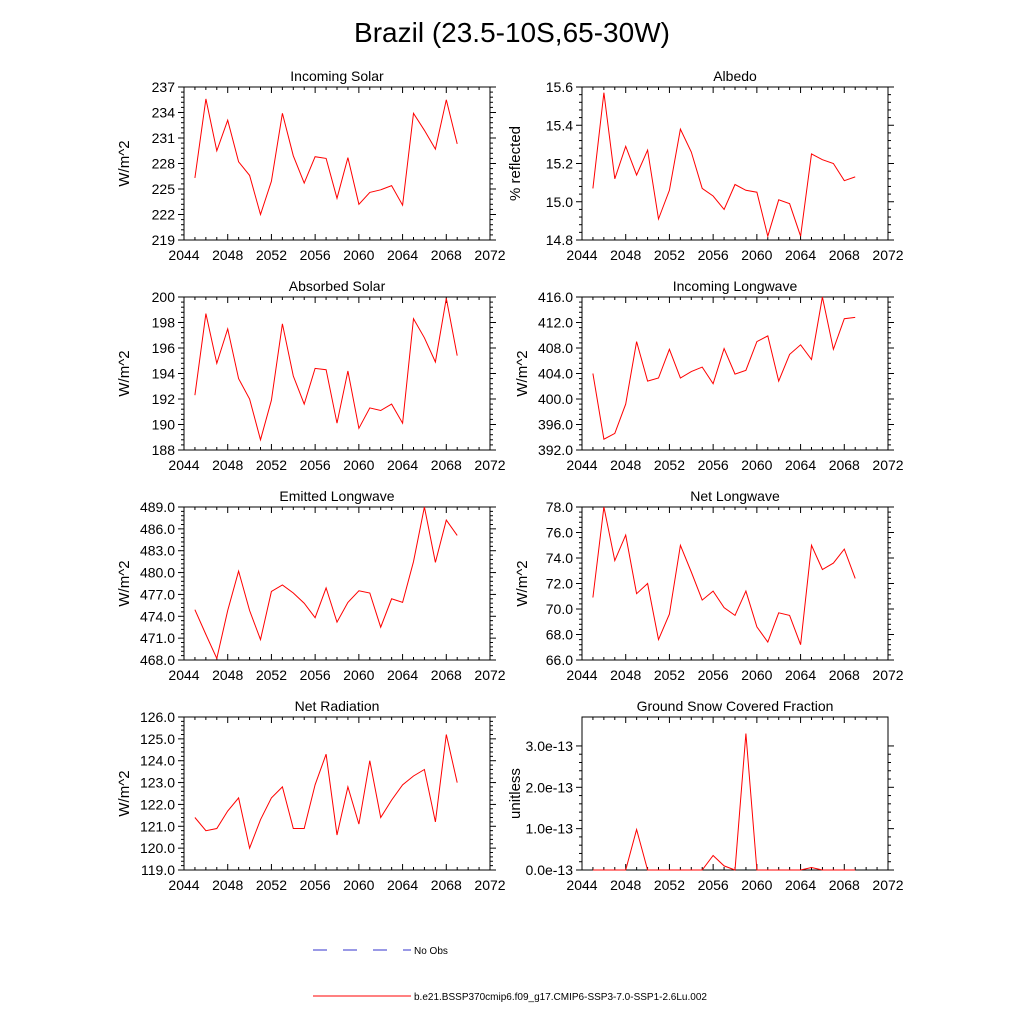 The height and width of the screenshot is (1024, 1024). I want to click on panel-title-absorbed-solar: Absorbed Solar, so click(337, 286).